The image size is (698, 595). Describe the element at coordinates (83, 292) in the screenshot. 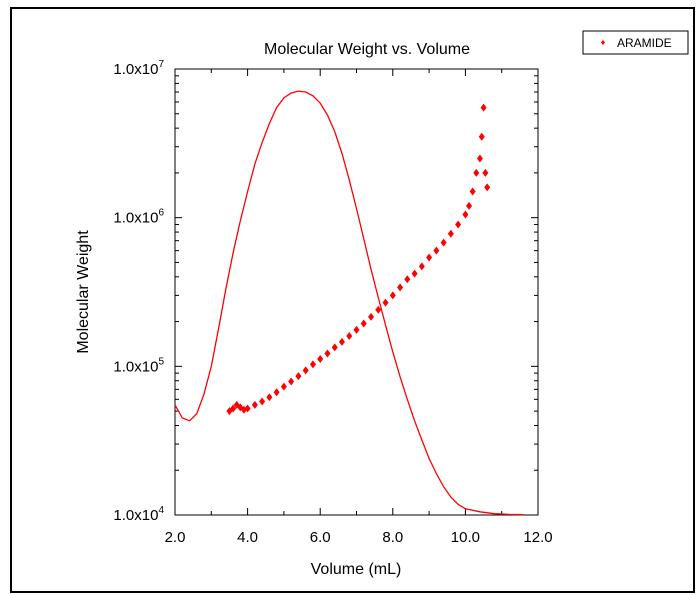

I see `y-axis-label: Molecular Weight` at that location.